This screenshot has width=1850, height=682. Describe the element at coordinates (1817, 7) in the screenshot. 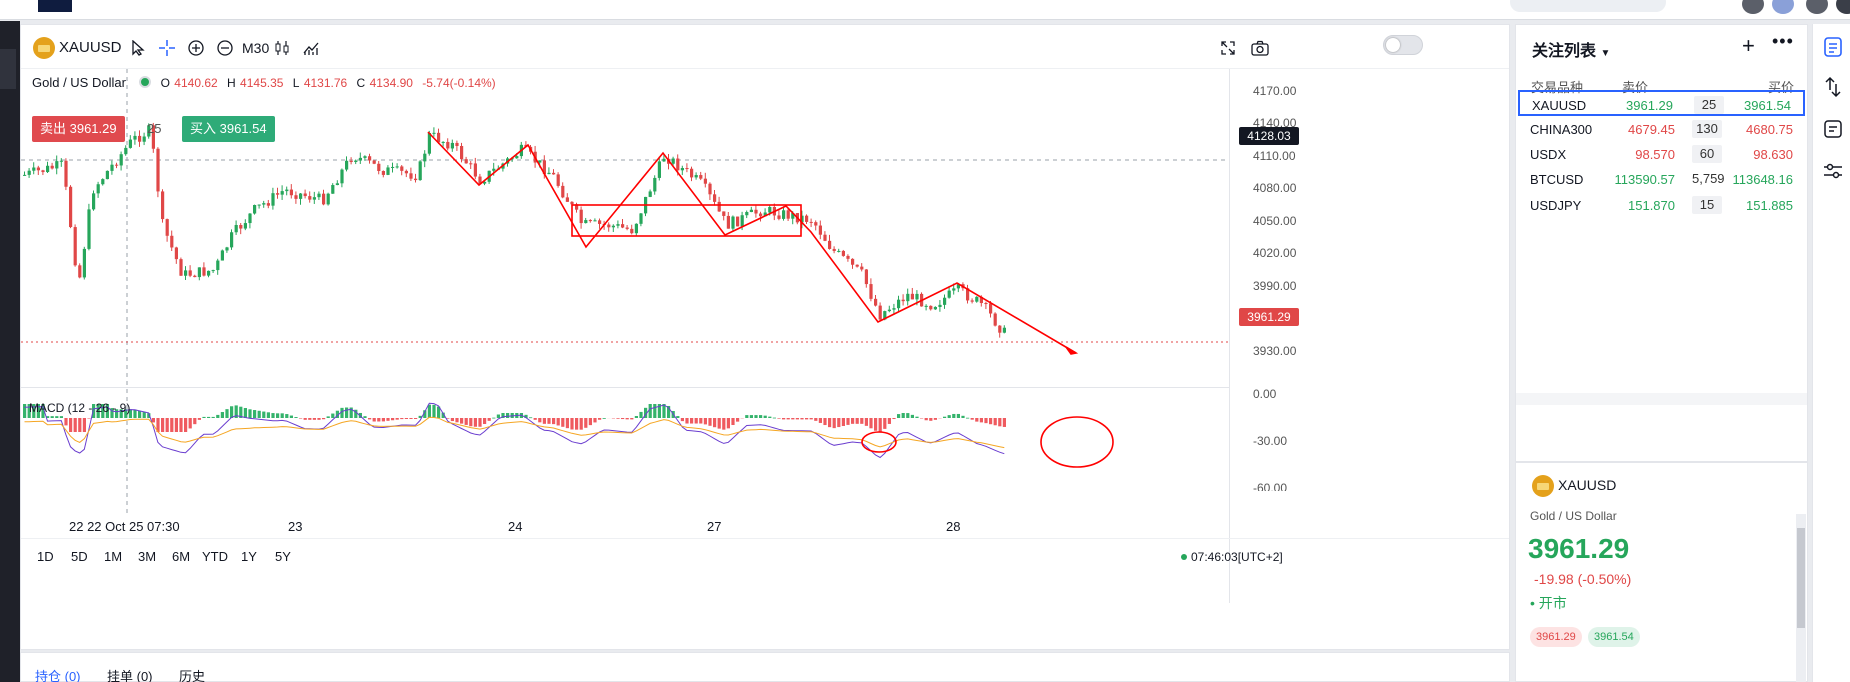

I see `settings-nav-icon` at that location.